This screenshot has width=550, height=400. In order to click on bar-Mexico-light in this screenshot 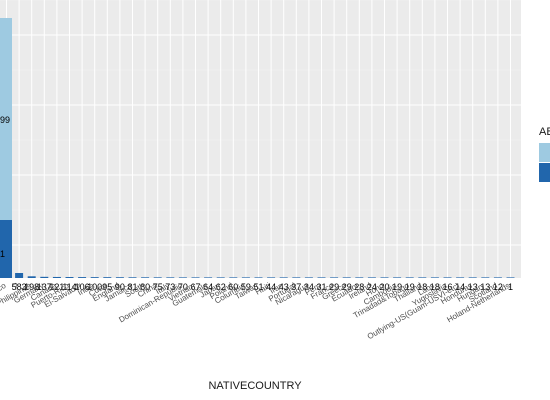, I will do `click(6, 119)`.